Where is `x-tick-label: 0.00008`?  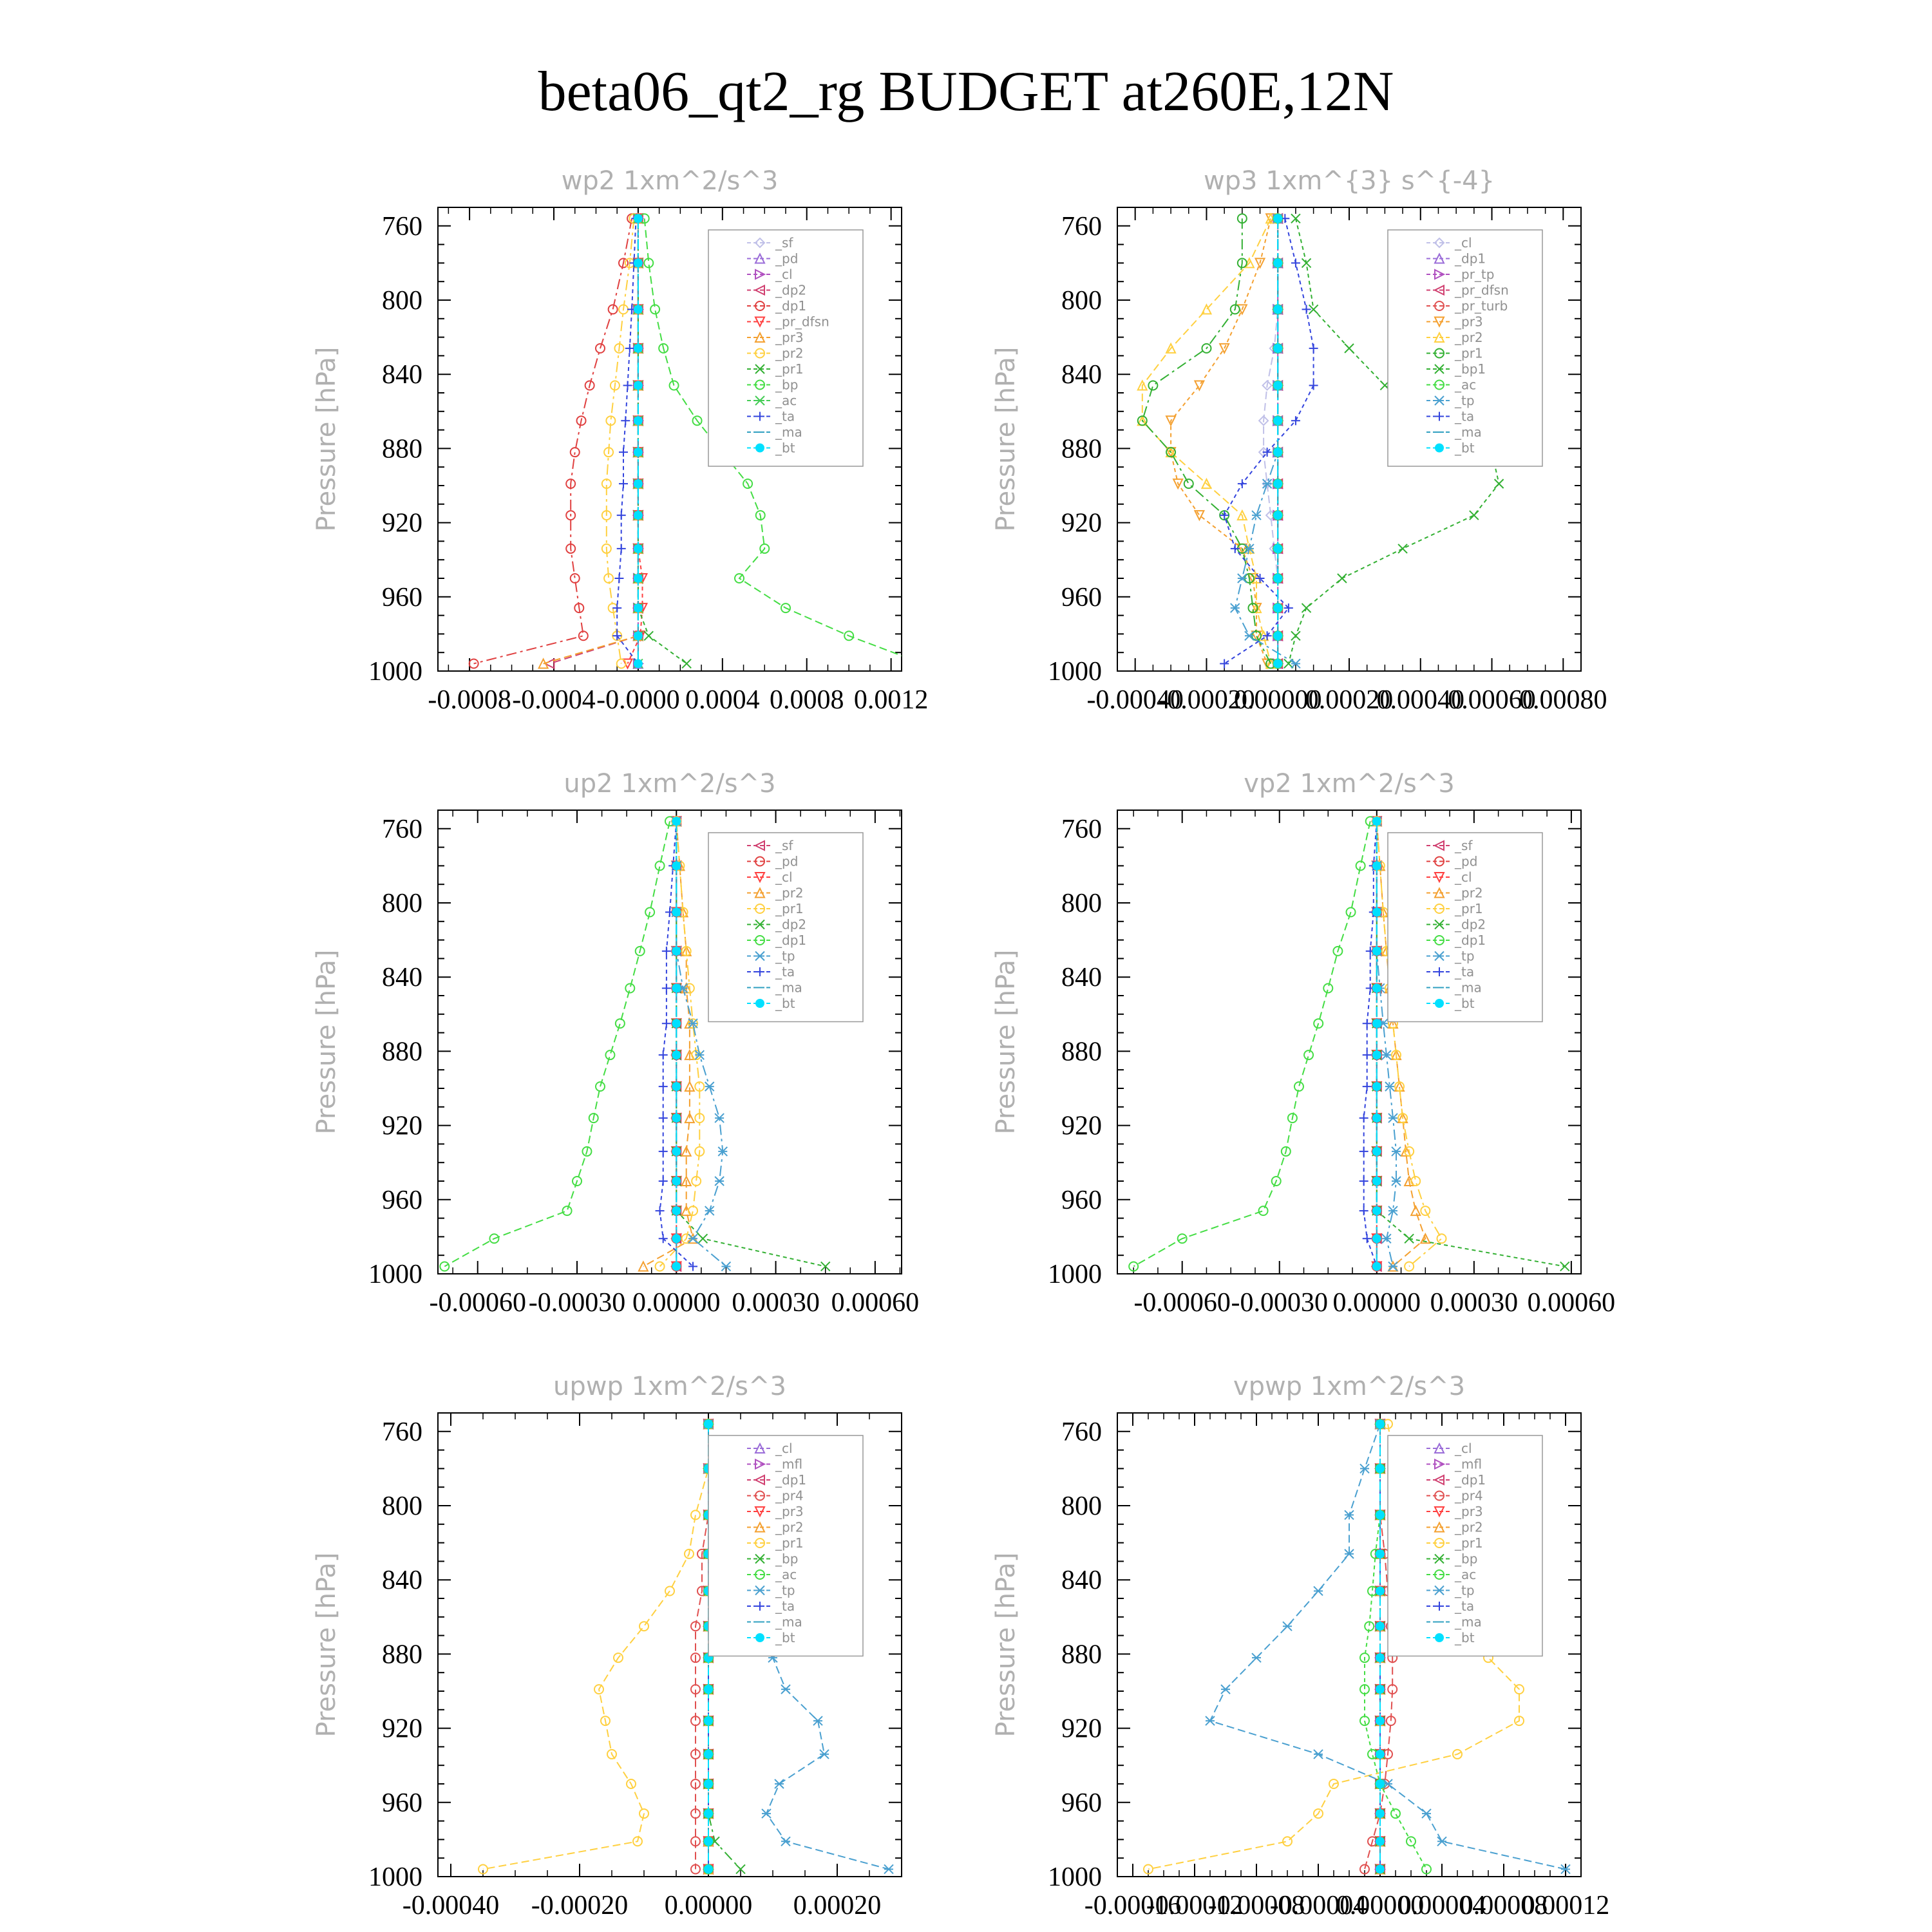 x-tick-label: 0.00008 is located at coordinates (1504, 1905).